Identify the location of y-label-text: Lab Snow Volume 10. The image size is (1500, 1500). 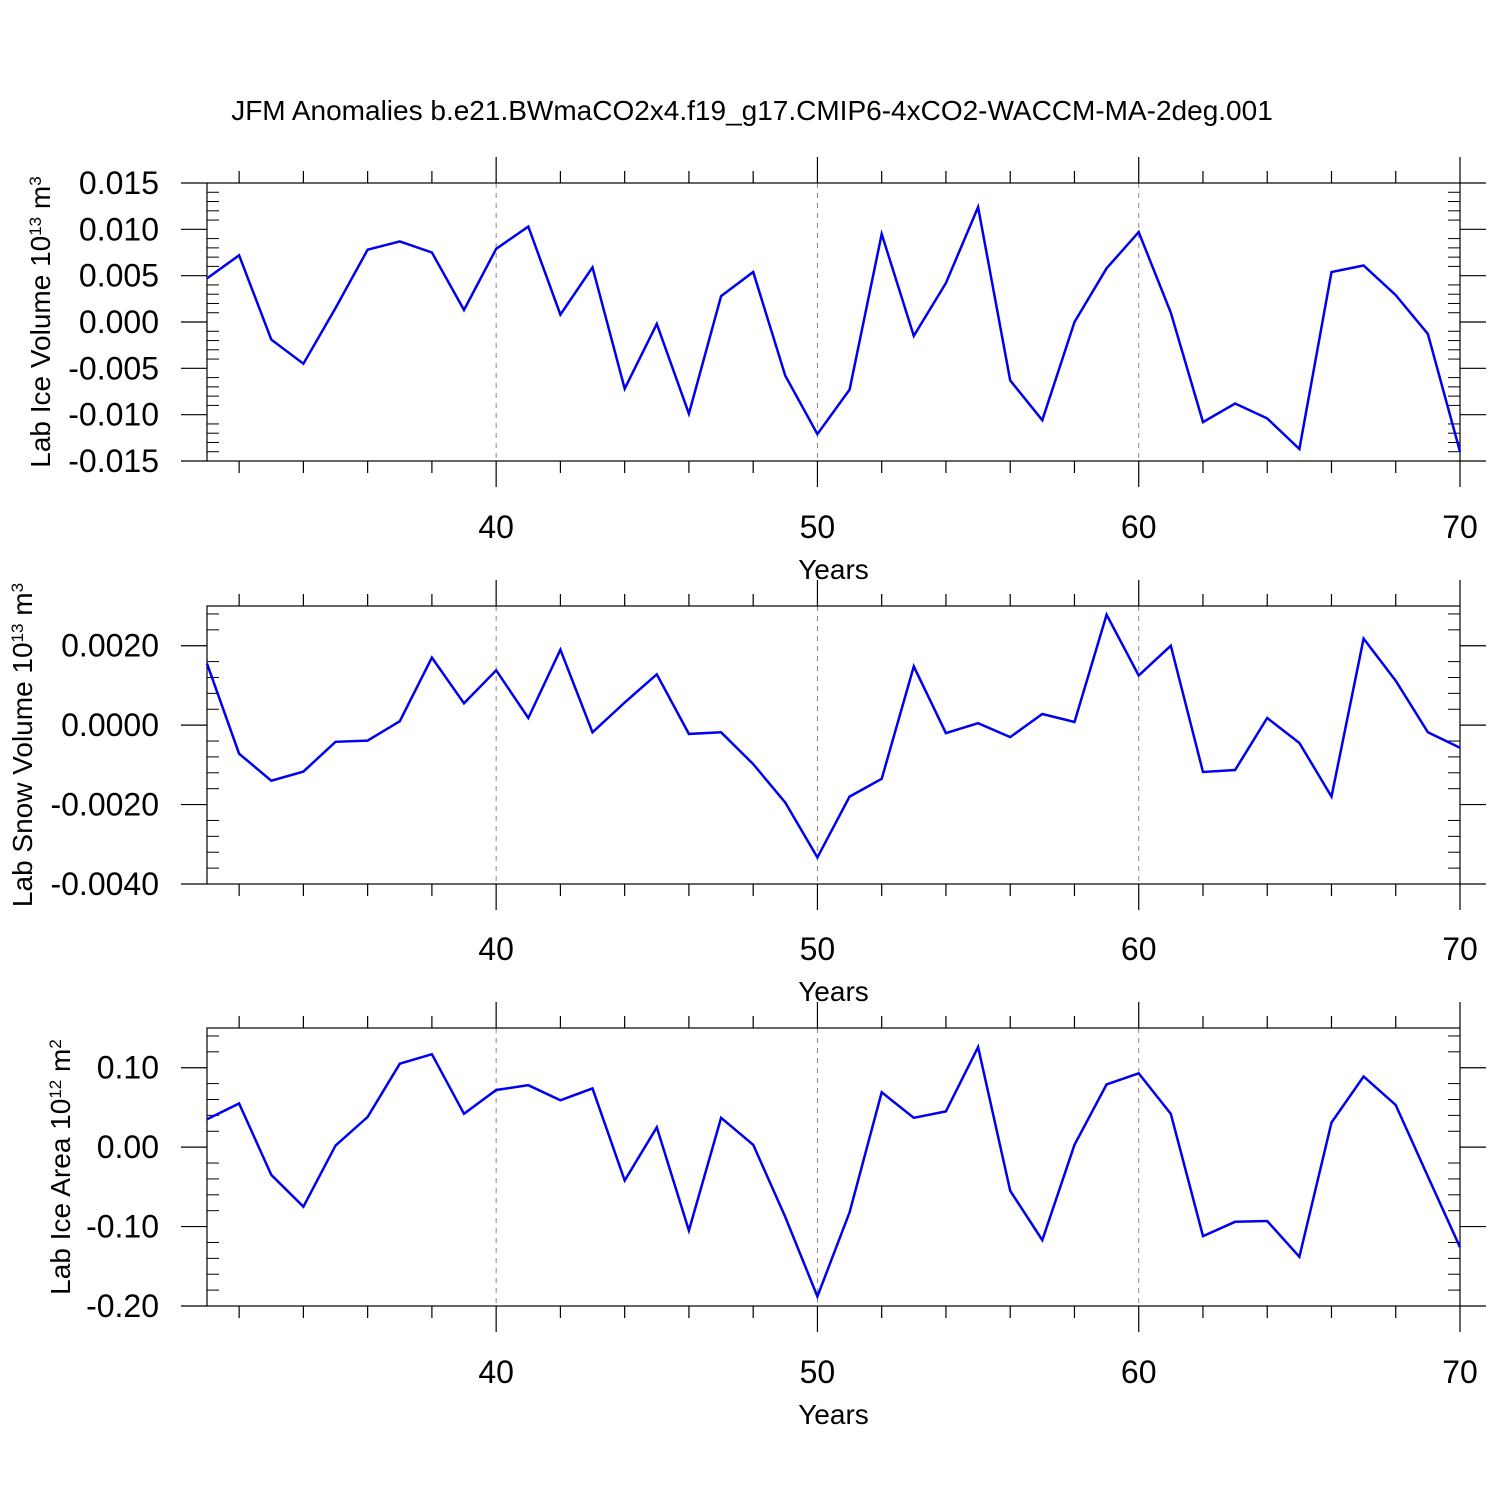
(22, 774).